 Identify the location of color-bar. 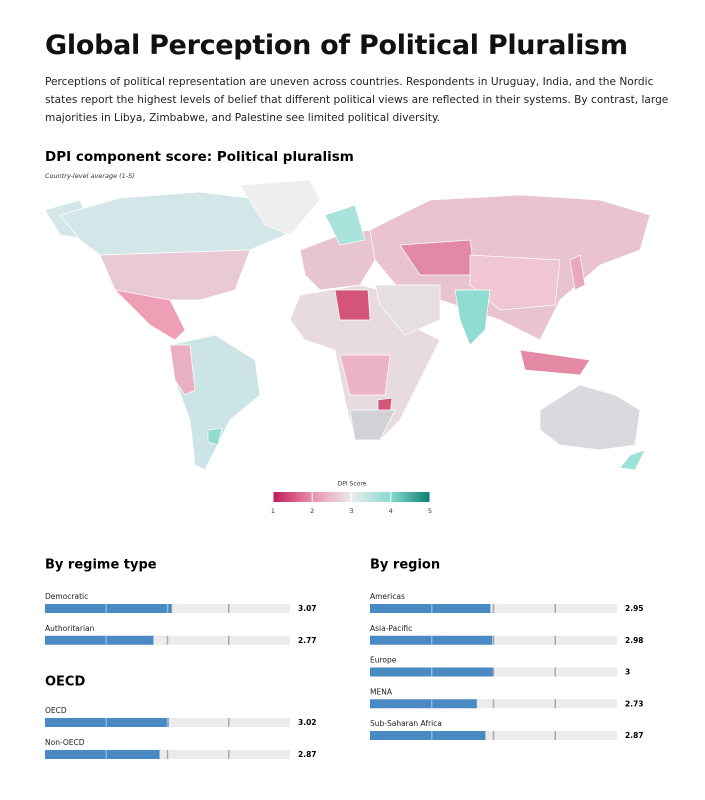
(351, 497).